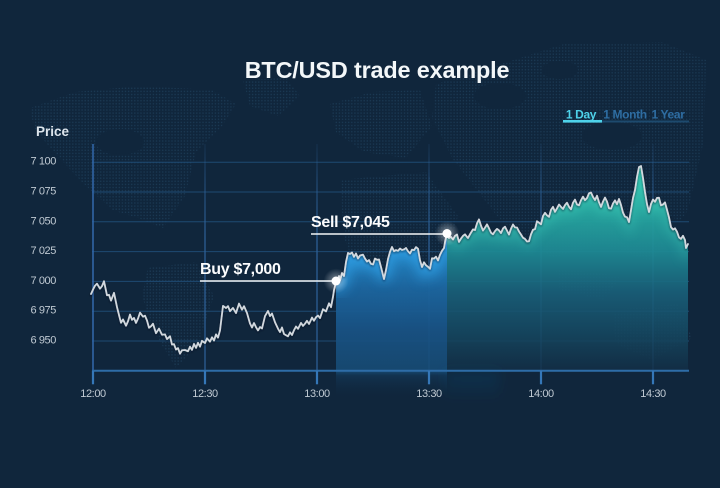 The height and width of the screenshot is (488, 720). What do you see at coordinates (625, 115) in the screenshot?
I see `svg-text: 1 Month` at bounding box center [625, 115].